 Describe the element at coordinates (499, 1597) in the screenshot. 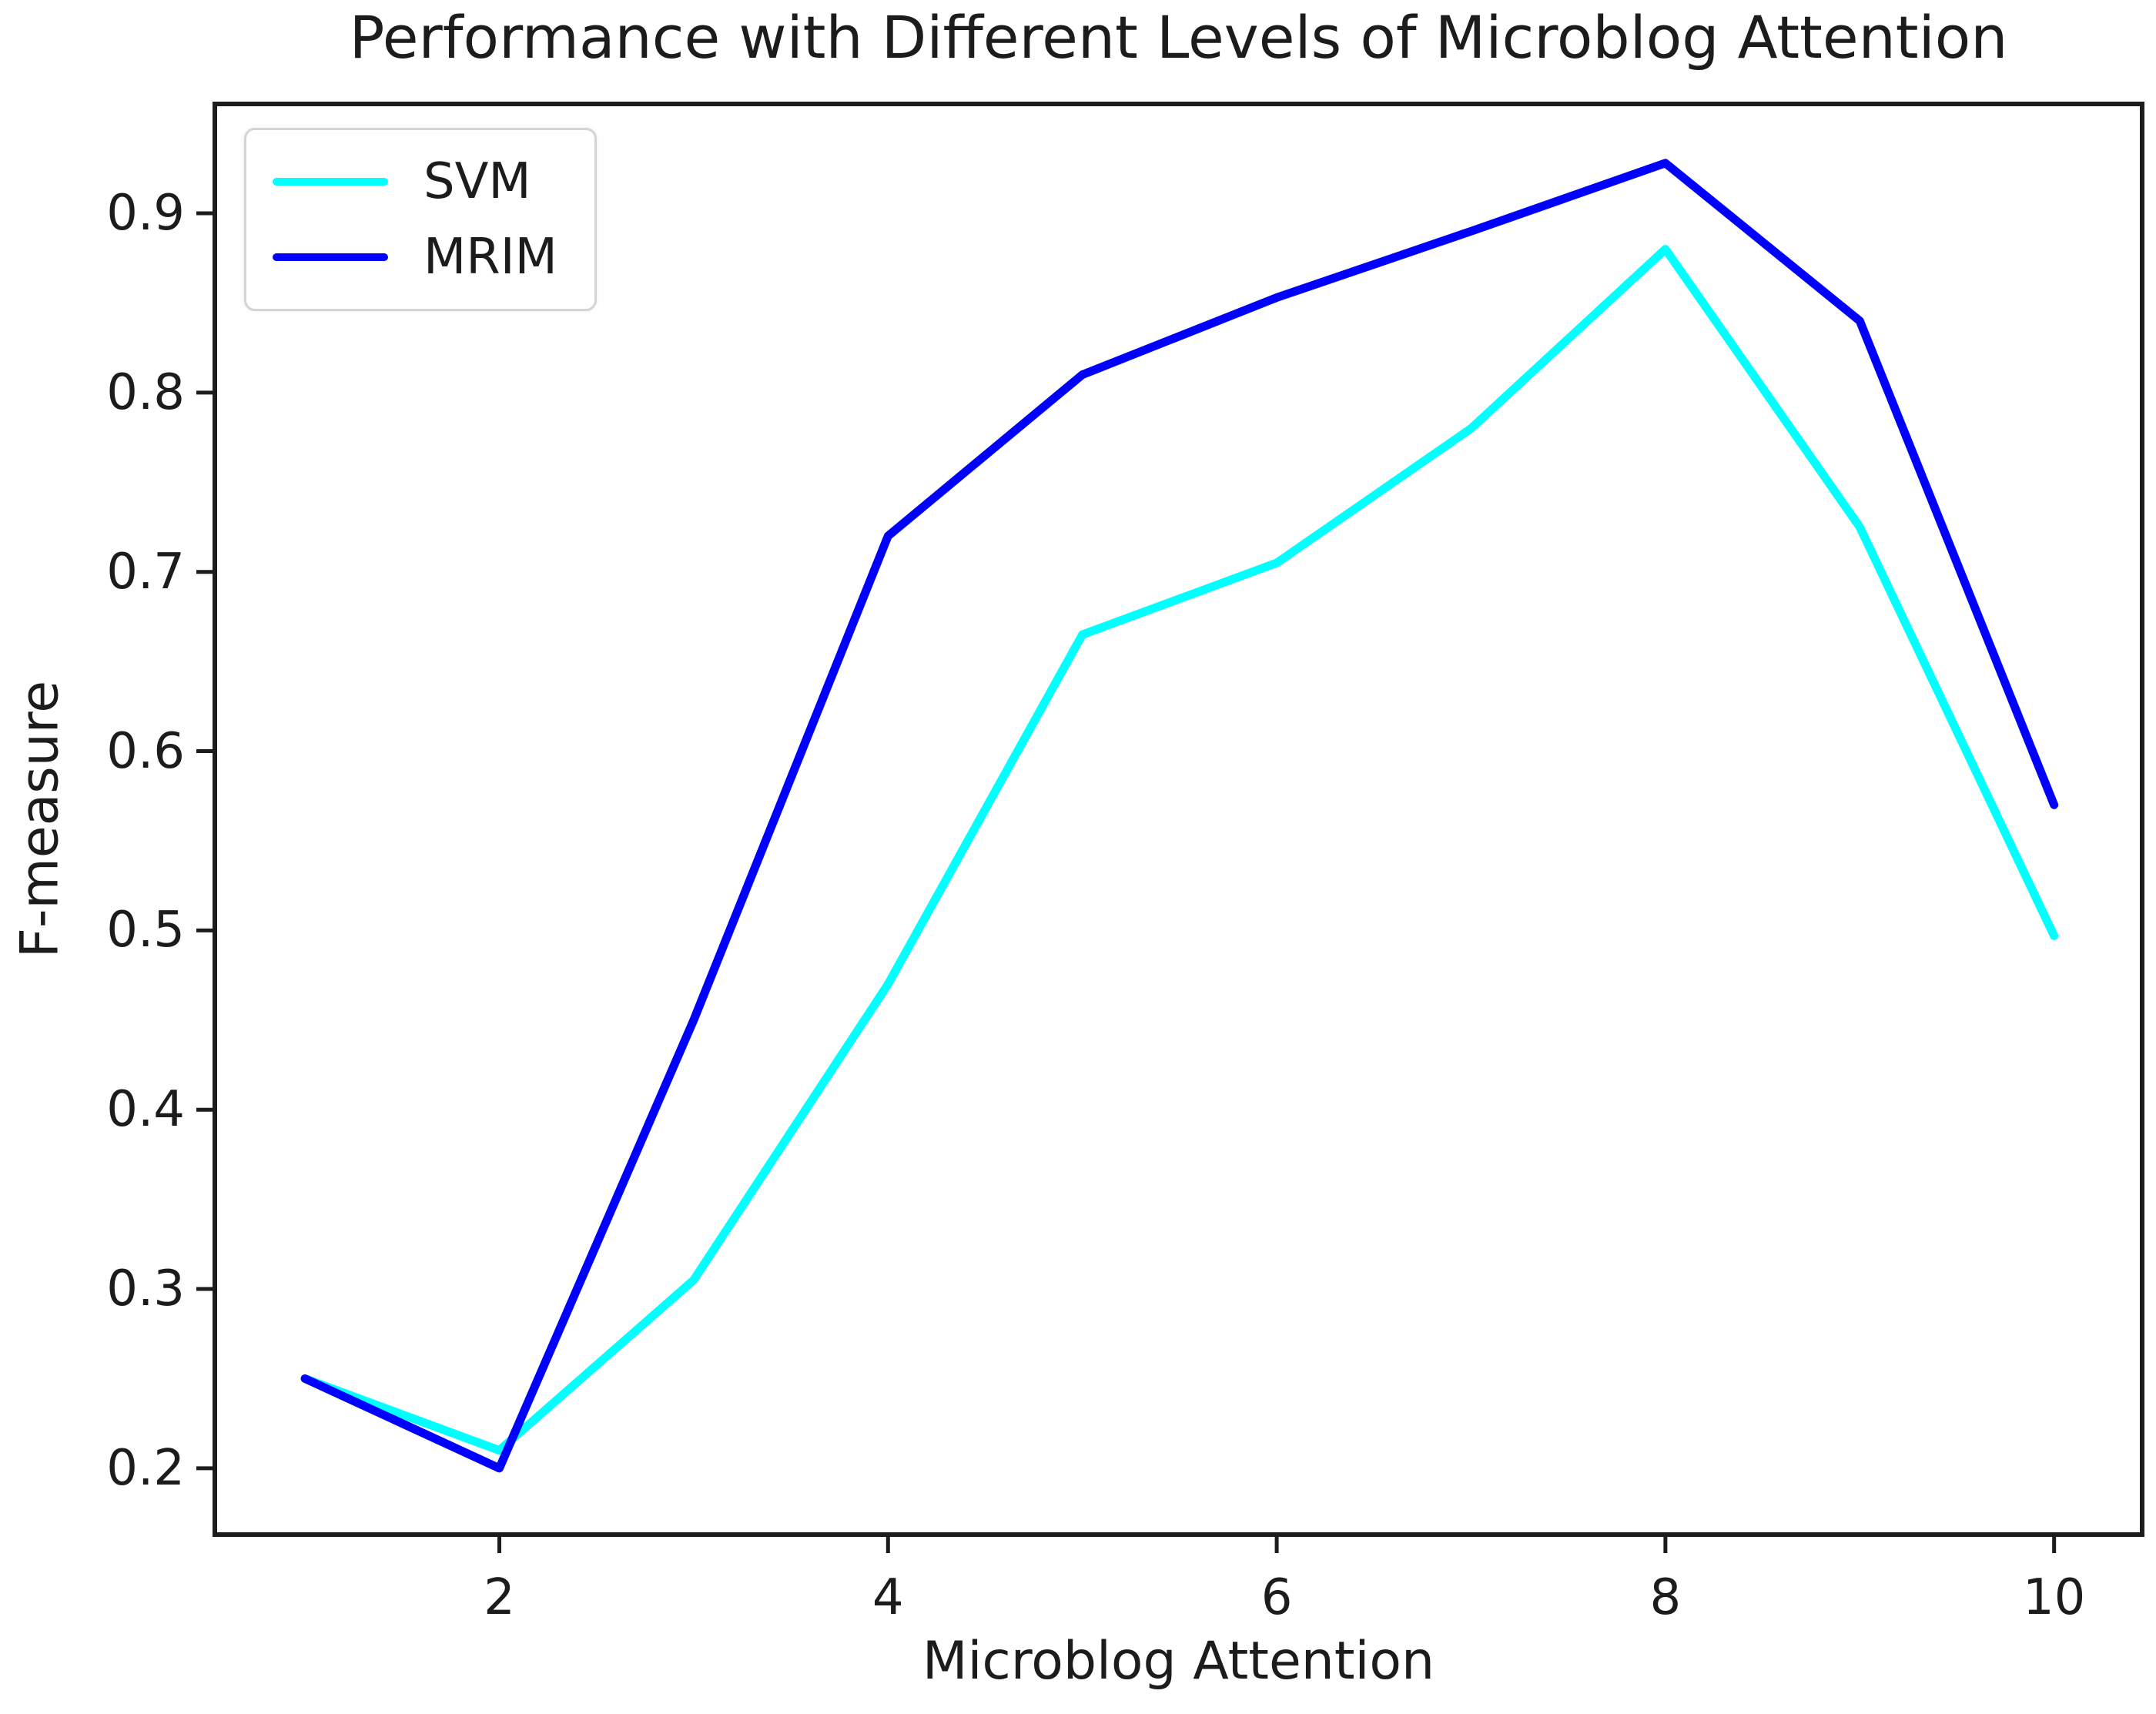

I see `x-tick-label: 2` at that location.